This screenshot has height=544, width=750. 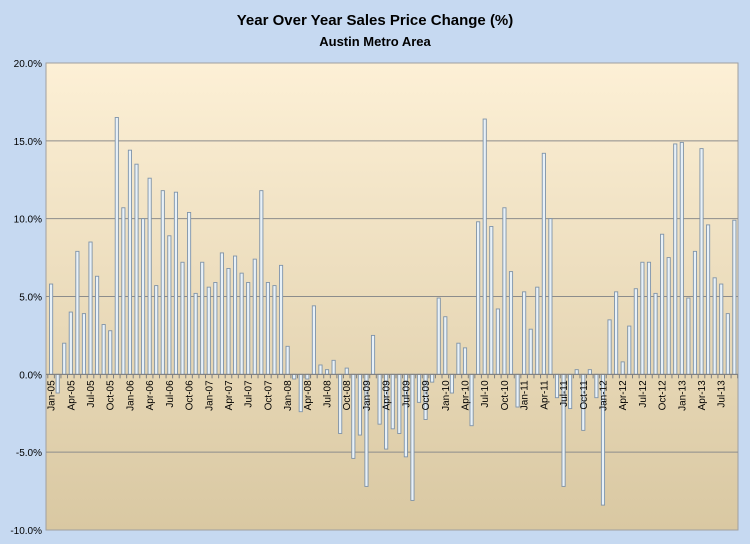 I want to click on chart-title: Year Over Year Sales Price Change (%), so click(x=375, y=20).